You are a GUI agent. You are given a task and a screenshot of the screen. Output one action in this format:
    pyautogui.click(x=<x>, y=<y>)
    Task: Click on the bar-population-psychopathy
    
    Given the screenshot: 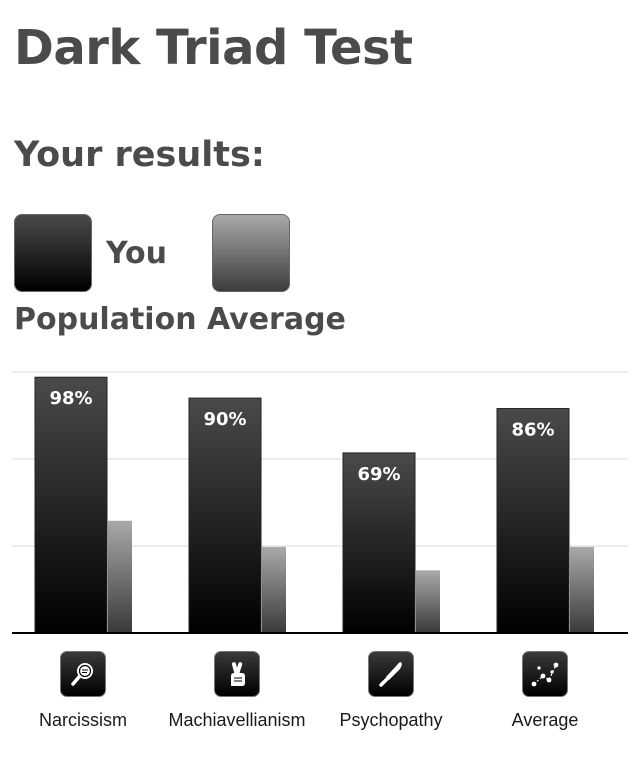 What is the action you would take?
    pyautogui.click(x=428, y=601)
    